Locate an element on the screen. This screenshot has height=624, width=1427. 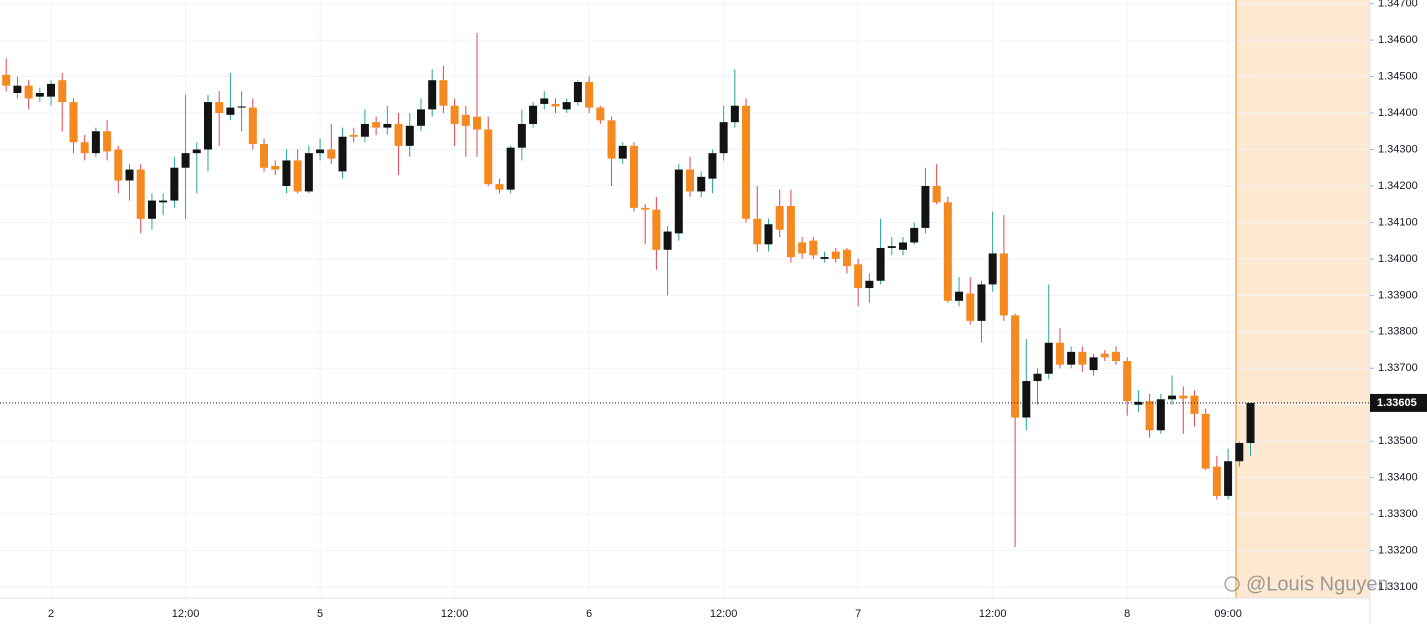
y-tick-label: 1.33700 is located at coordinates (1398, 368).